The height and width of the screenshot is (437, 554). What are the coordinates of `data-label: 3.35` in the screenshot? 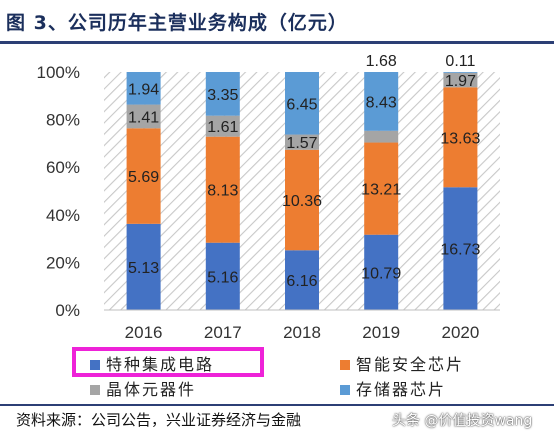 It's located at (222, 95).